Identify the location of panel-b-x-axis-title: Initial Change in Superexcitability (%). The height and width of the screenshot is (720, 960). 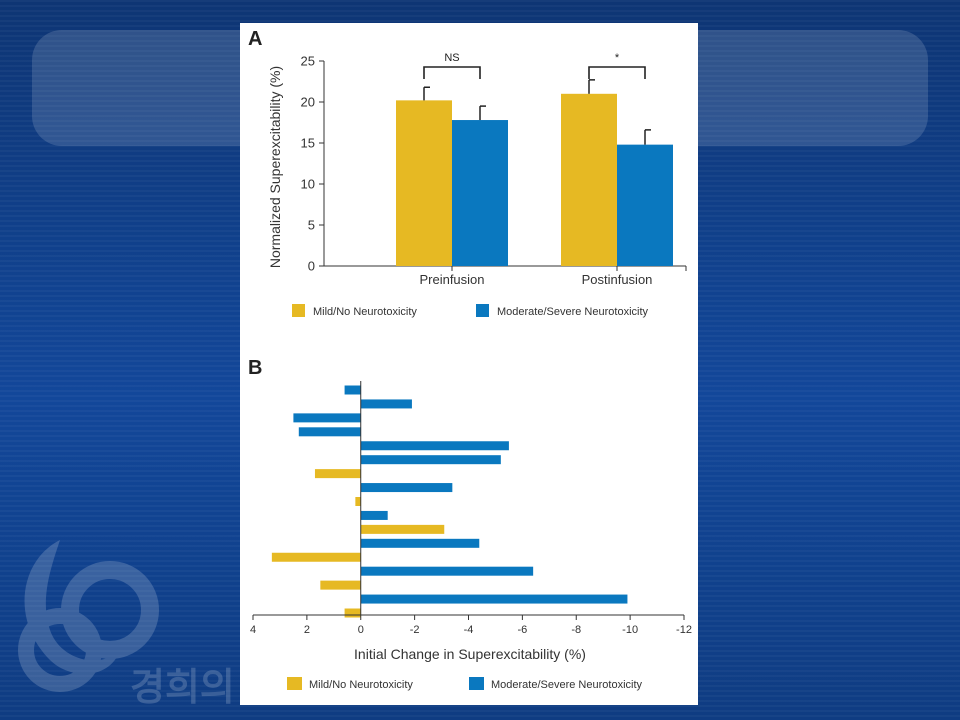
(470, 654).